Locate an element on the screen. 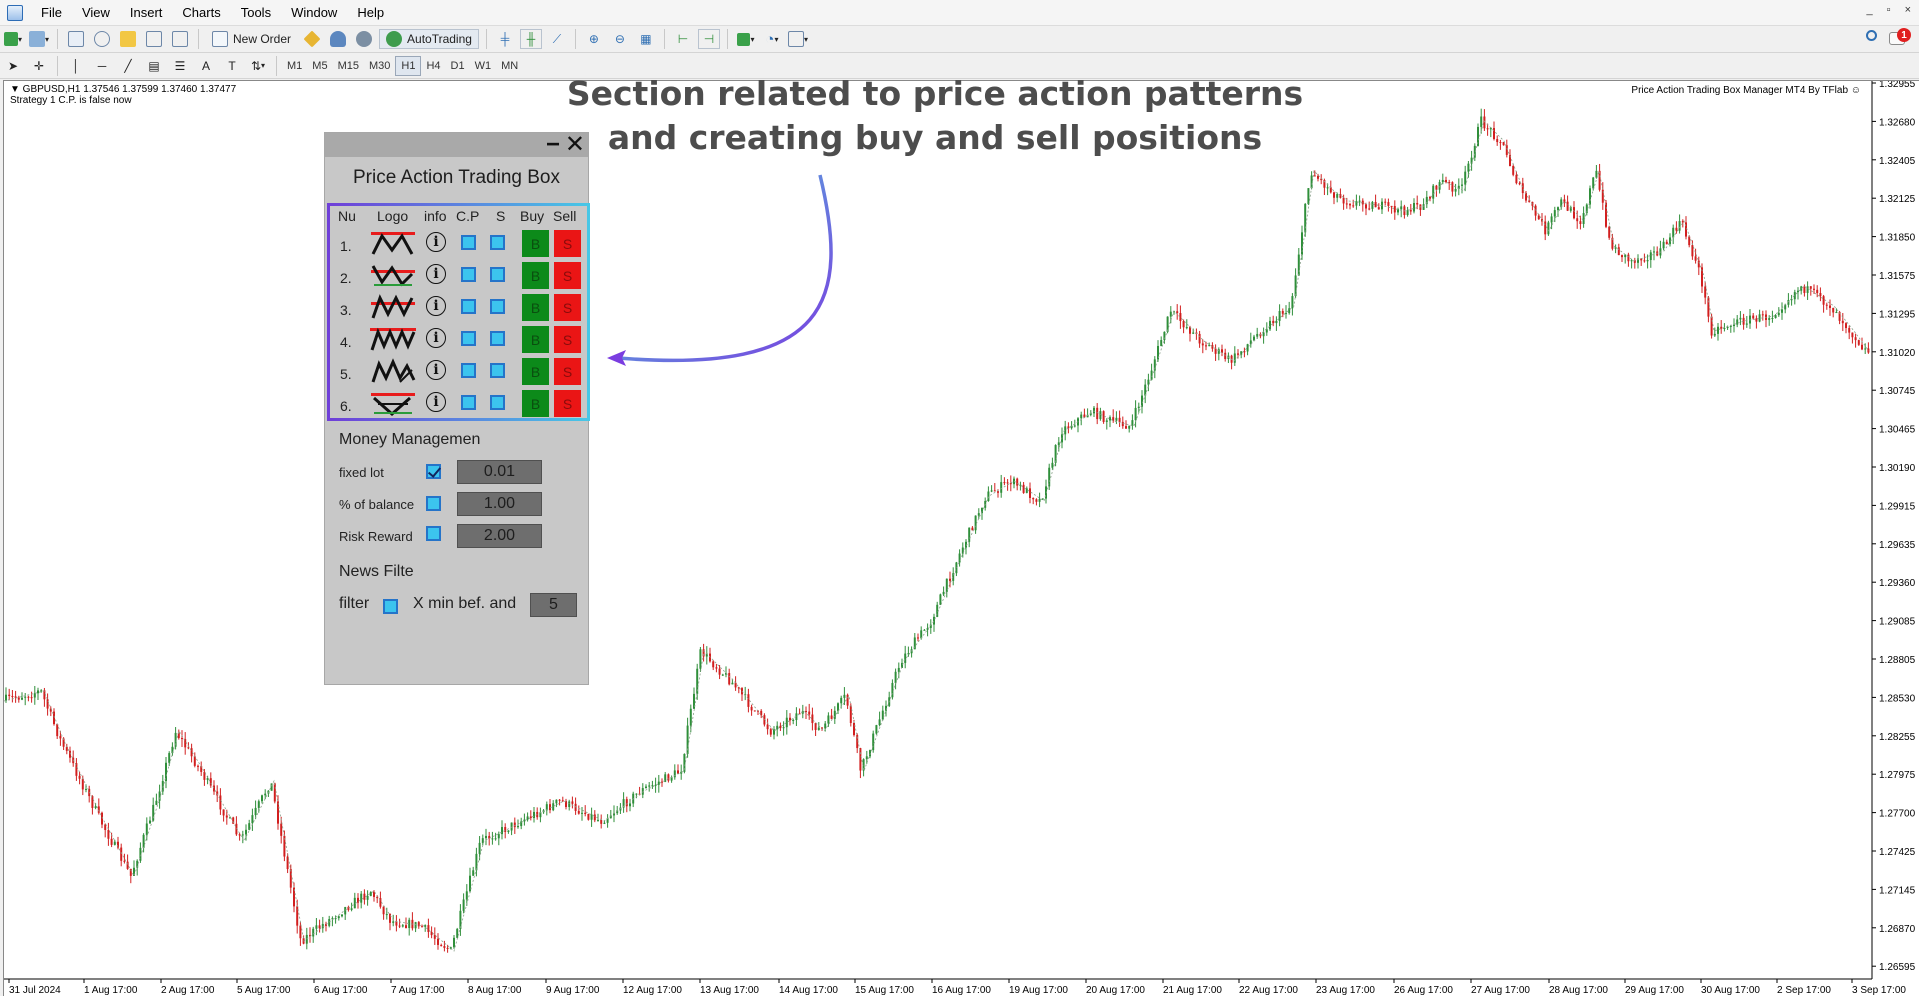  line-chart-button: ⟋ is located at coordinates (557, 39).